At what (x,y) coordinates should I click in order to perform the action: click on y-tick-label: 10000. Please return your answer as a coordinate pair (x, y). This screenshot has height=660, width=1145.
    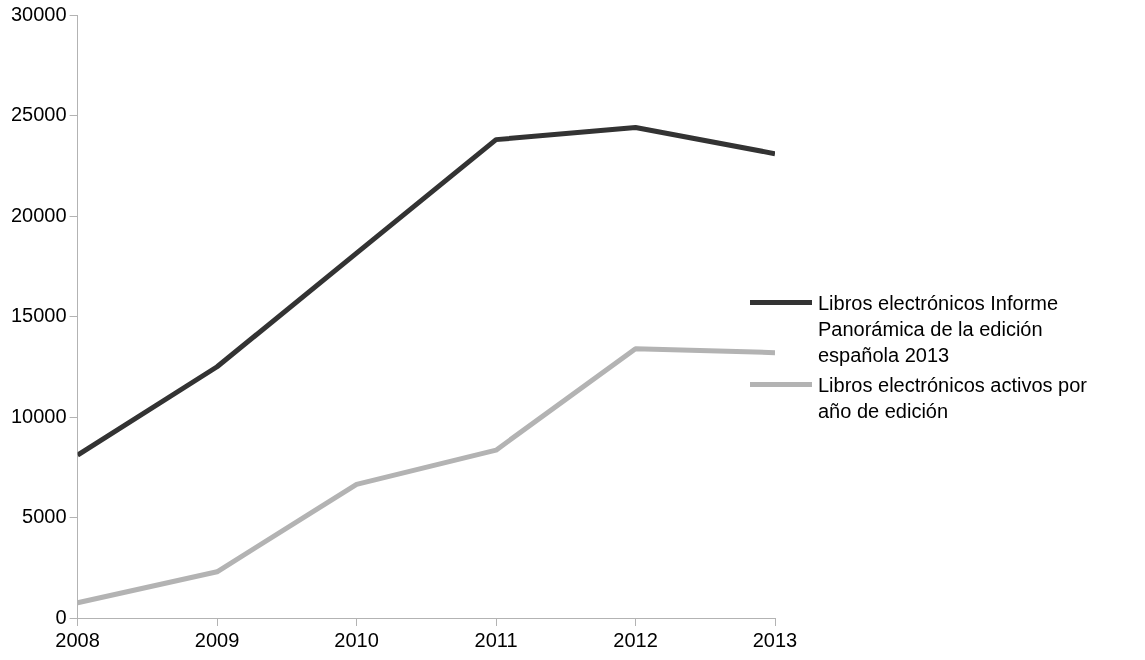
    Looking at the image, I should click on (38, 415).